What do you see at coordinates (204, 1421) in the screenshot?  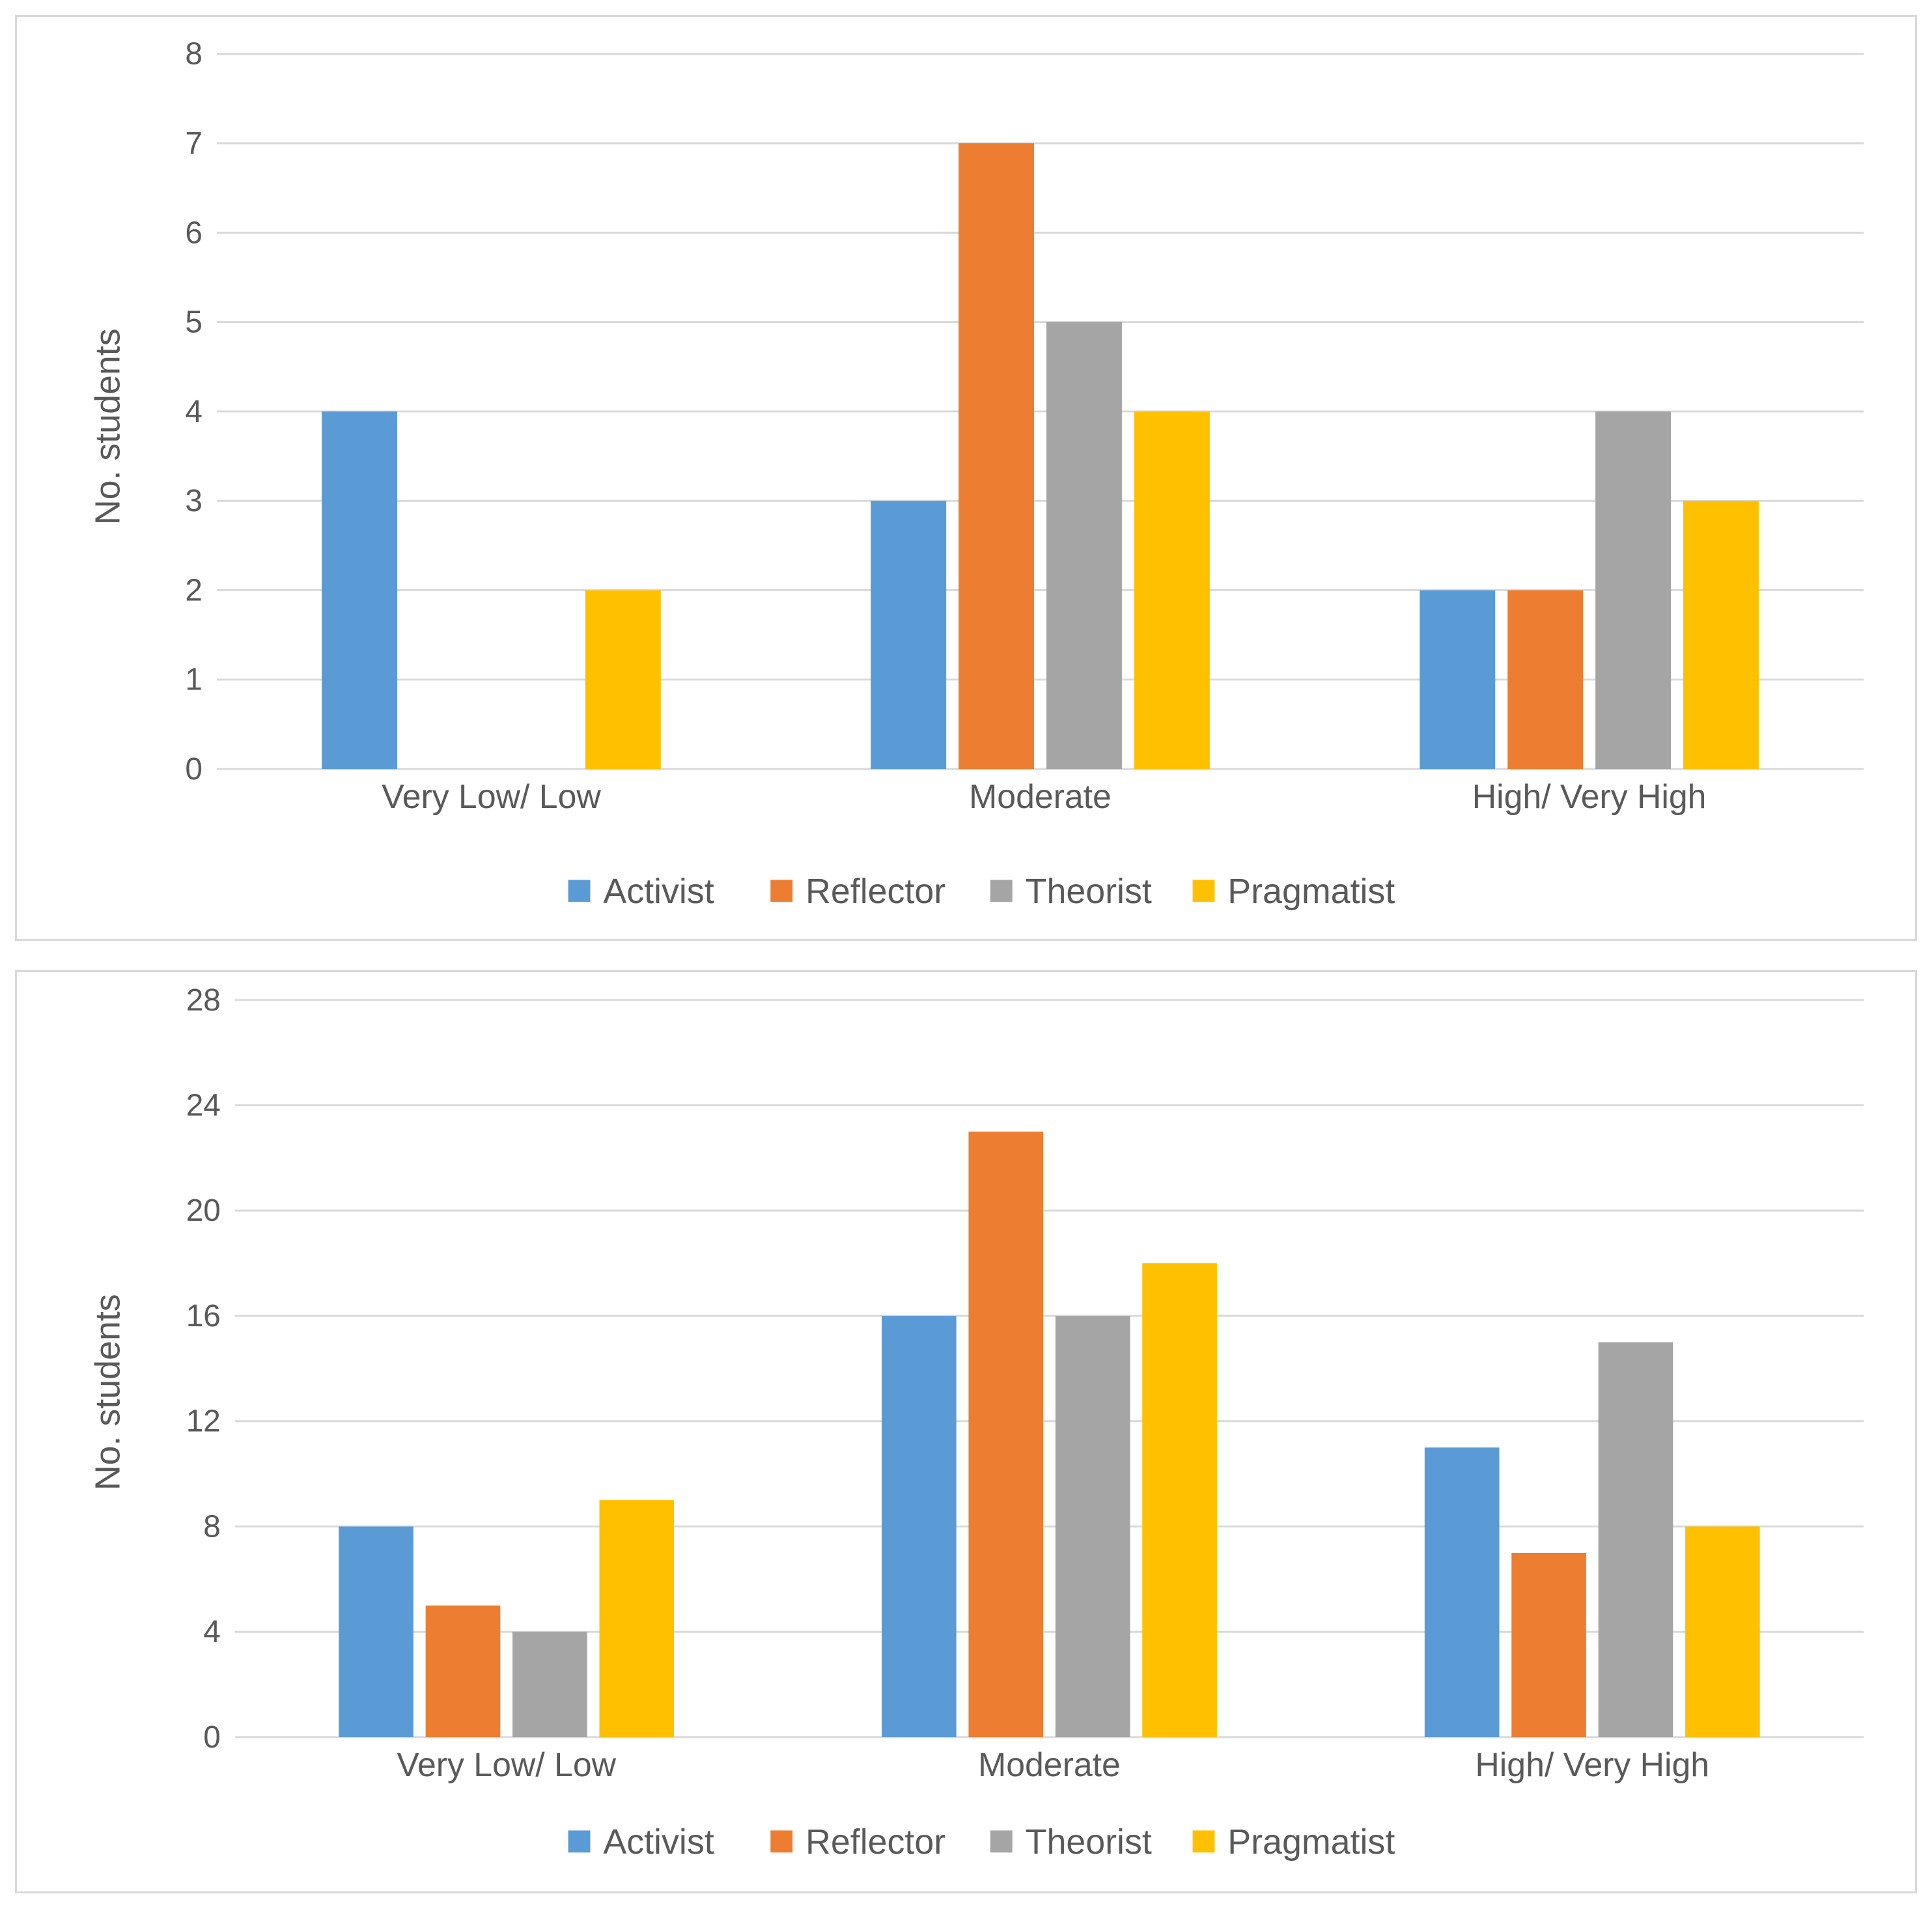 I see `y-tick-label: 12` at bounding box center [204, 1421].